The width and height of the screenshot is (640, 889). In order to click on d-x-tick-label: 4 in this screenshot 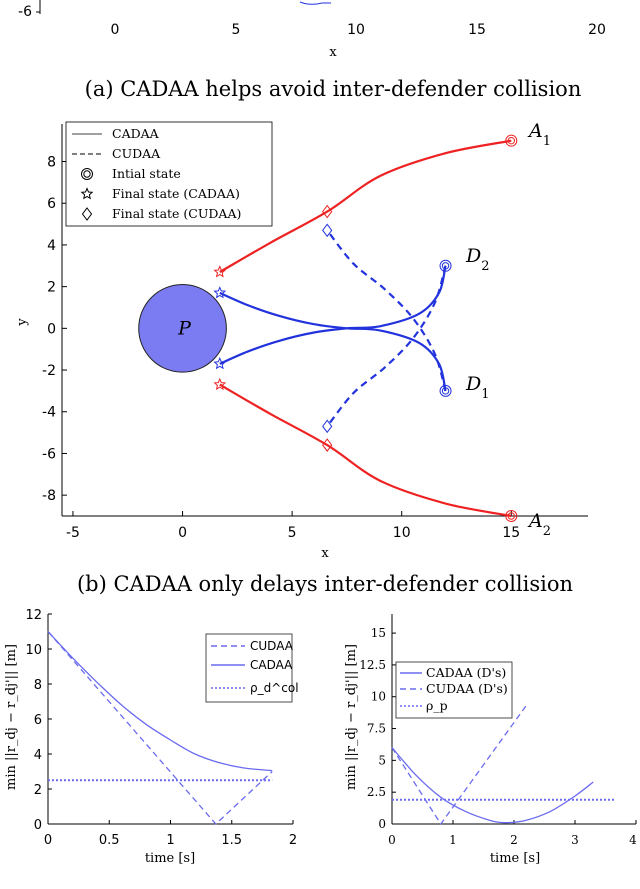, I will do `click(633, 840)`.